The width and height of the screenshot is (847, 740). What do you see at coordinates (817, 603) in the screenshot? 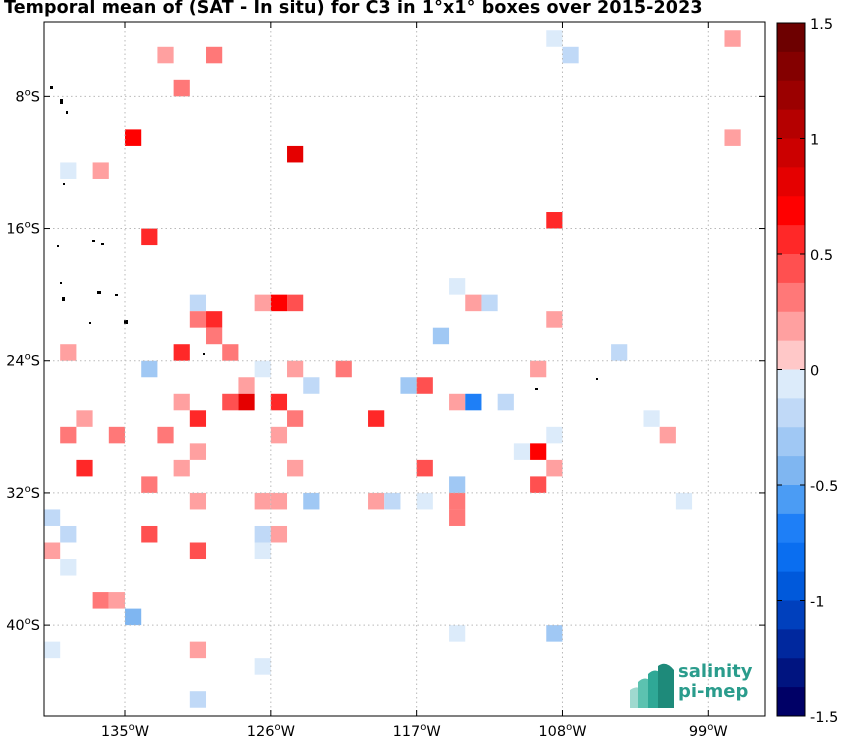
I see `colorbar-tick-label: -1` at bounding box center [817, 603].